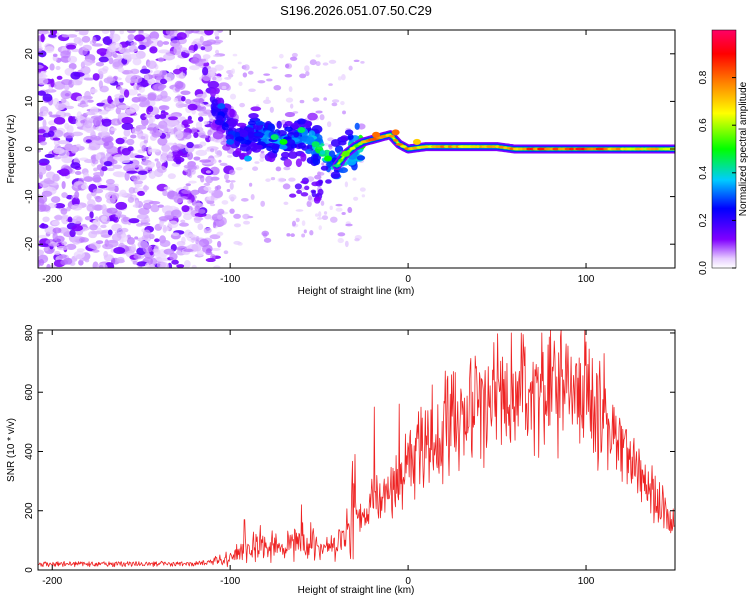 This screenshot has width=750, height=600. What do you see at coordinates (724, 149) in the screenshot?
I see `colorbar-gradient` at bounding box center [724, 149].